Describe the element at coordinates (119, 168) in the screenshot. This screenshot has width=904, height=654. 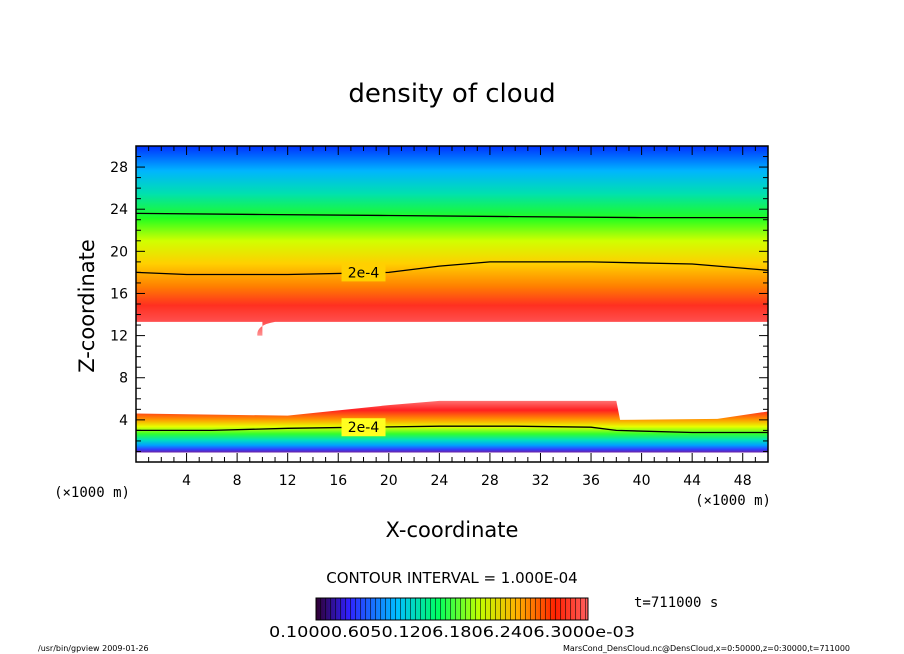
I see `y-tick-label: 28` at that location.